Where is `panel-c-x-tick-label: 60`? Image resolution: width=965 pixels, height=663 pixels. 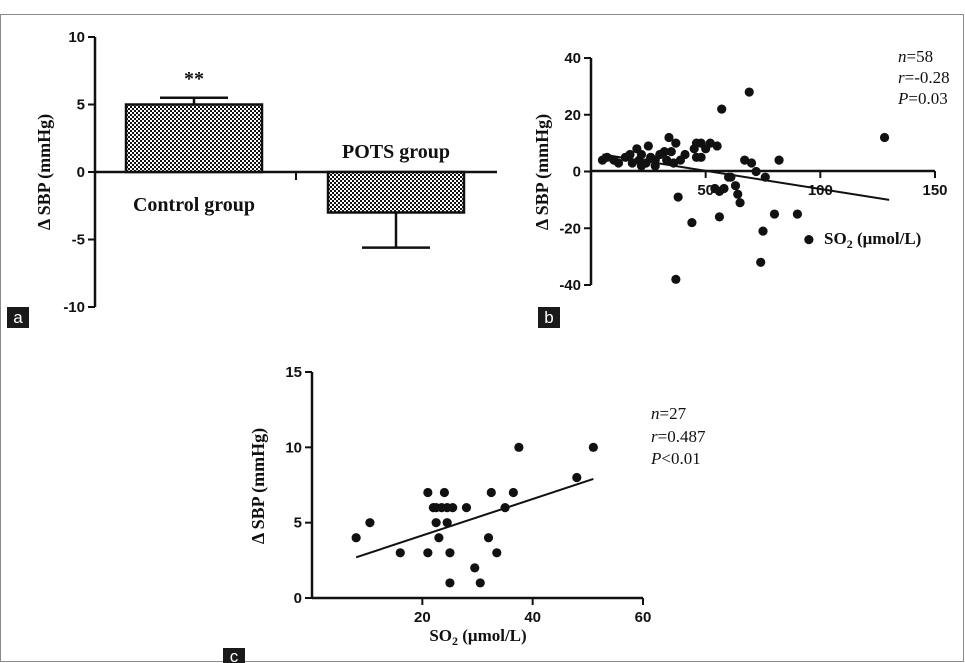
panel-c-x-tick-label: 60 is located at coordinates (643, 617).